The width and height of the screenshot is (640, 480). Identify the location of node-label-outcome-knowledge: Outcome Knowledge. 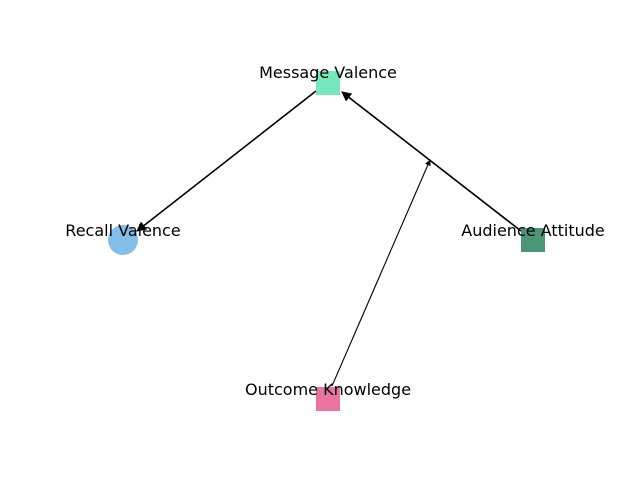
(328, 389).